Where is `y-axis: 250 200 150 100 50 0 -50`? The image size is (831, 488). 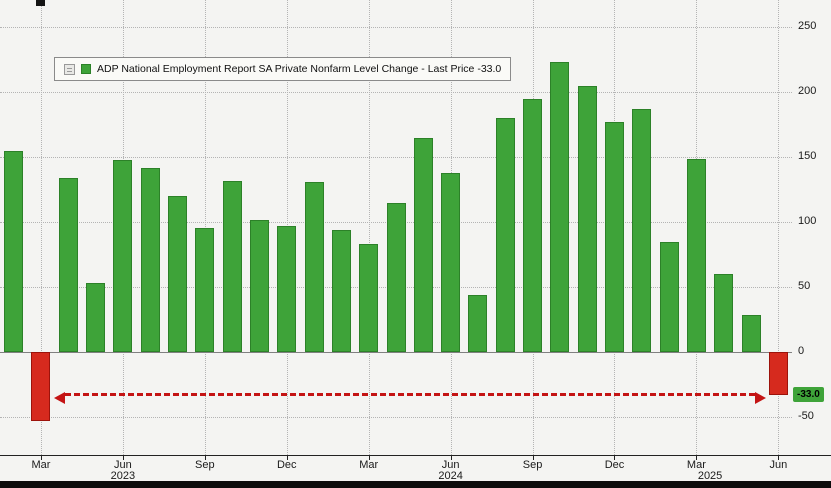 y-axis: 250 200 150 100 50 0 -50 is located at coordinates (812, 227).